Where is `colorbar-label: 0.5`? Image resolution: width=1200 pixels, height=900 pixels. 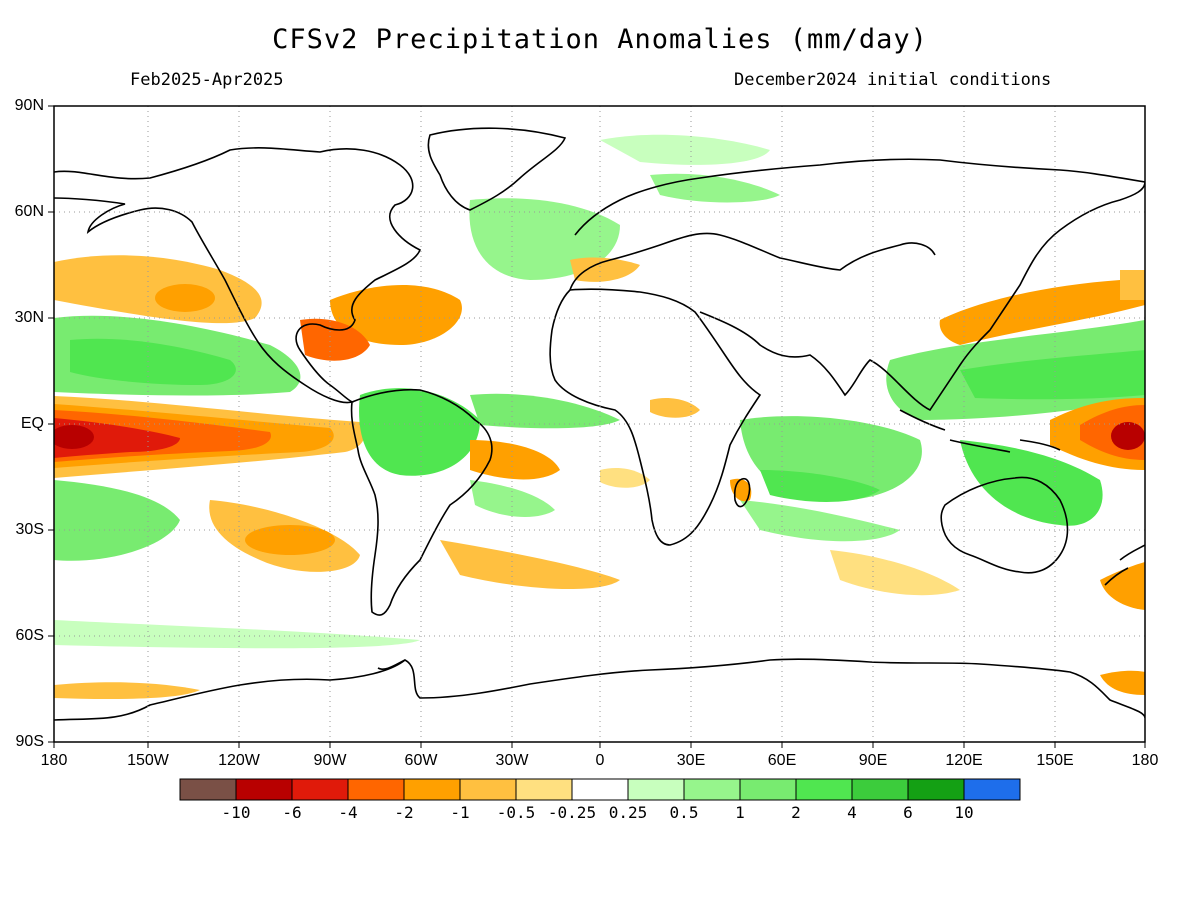
colorbar-label: 0.5 is located at coordinates (684, 812).